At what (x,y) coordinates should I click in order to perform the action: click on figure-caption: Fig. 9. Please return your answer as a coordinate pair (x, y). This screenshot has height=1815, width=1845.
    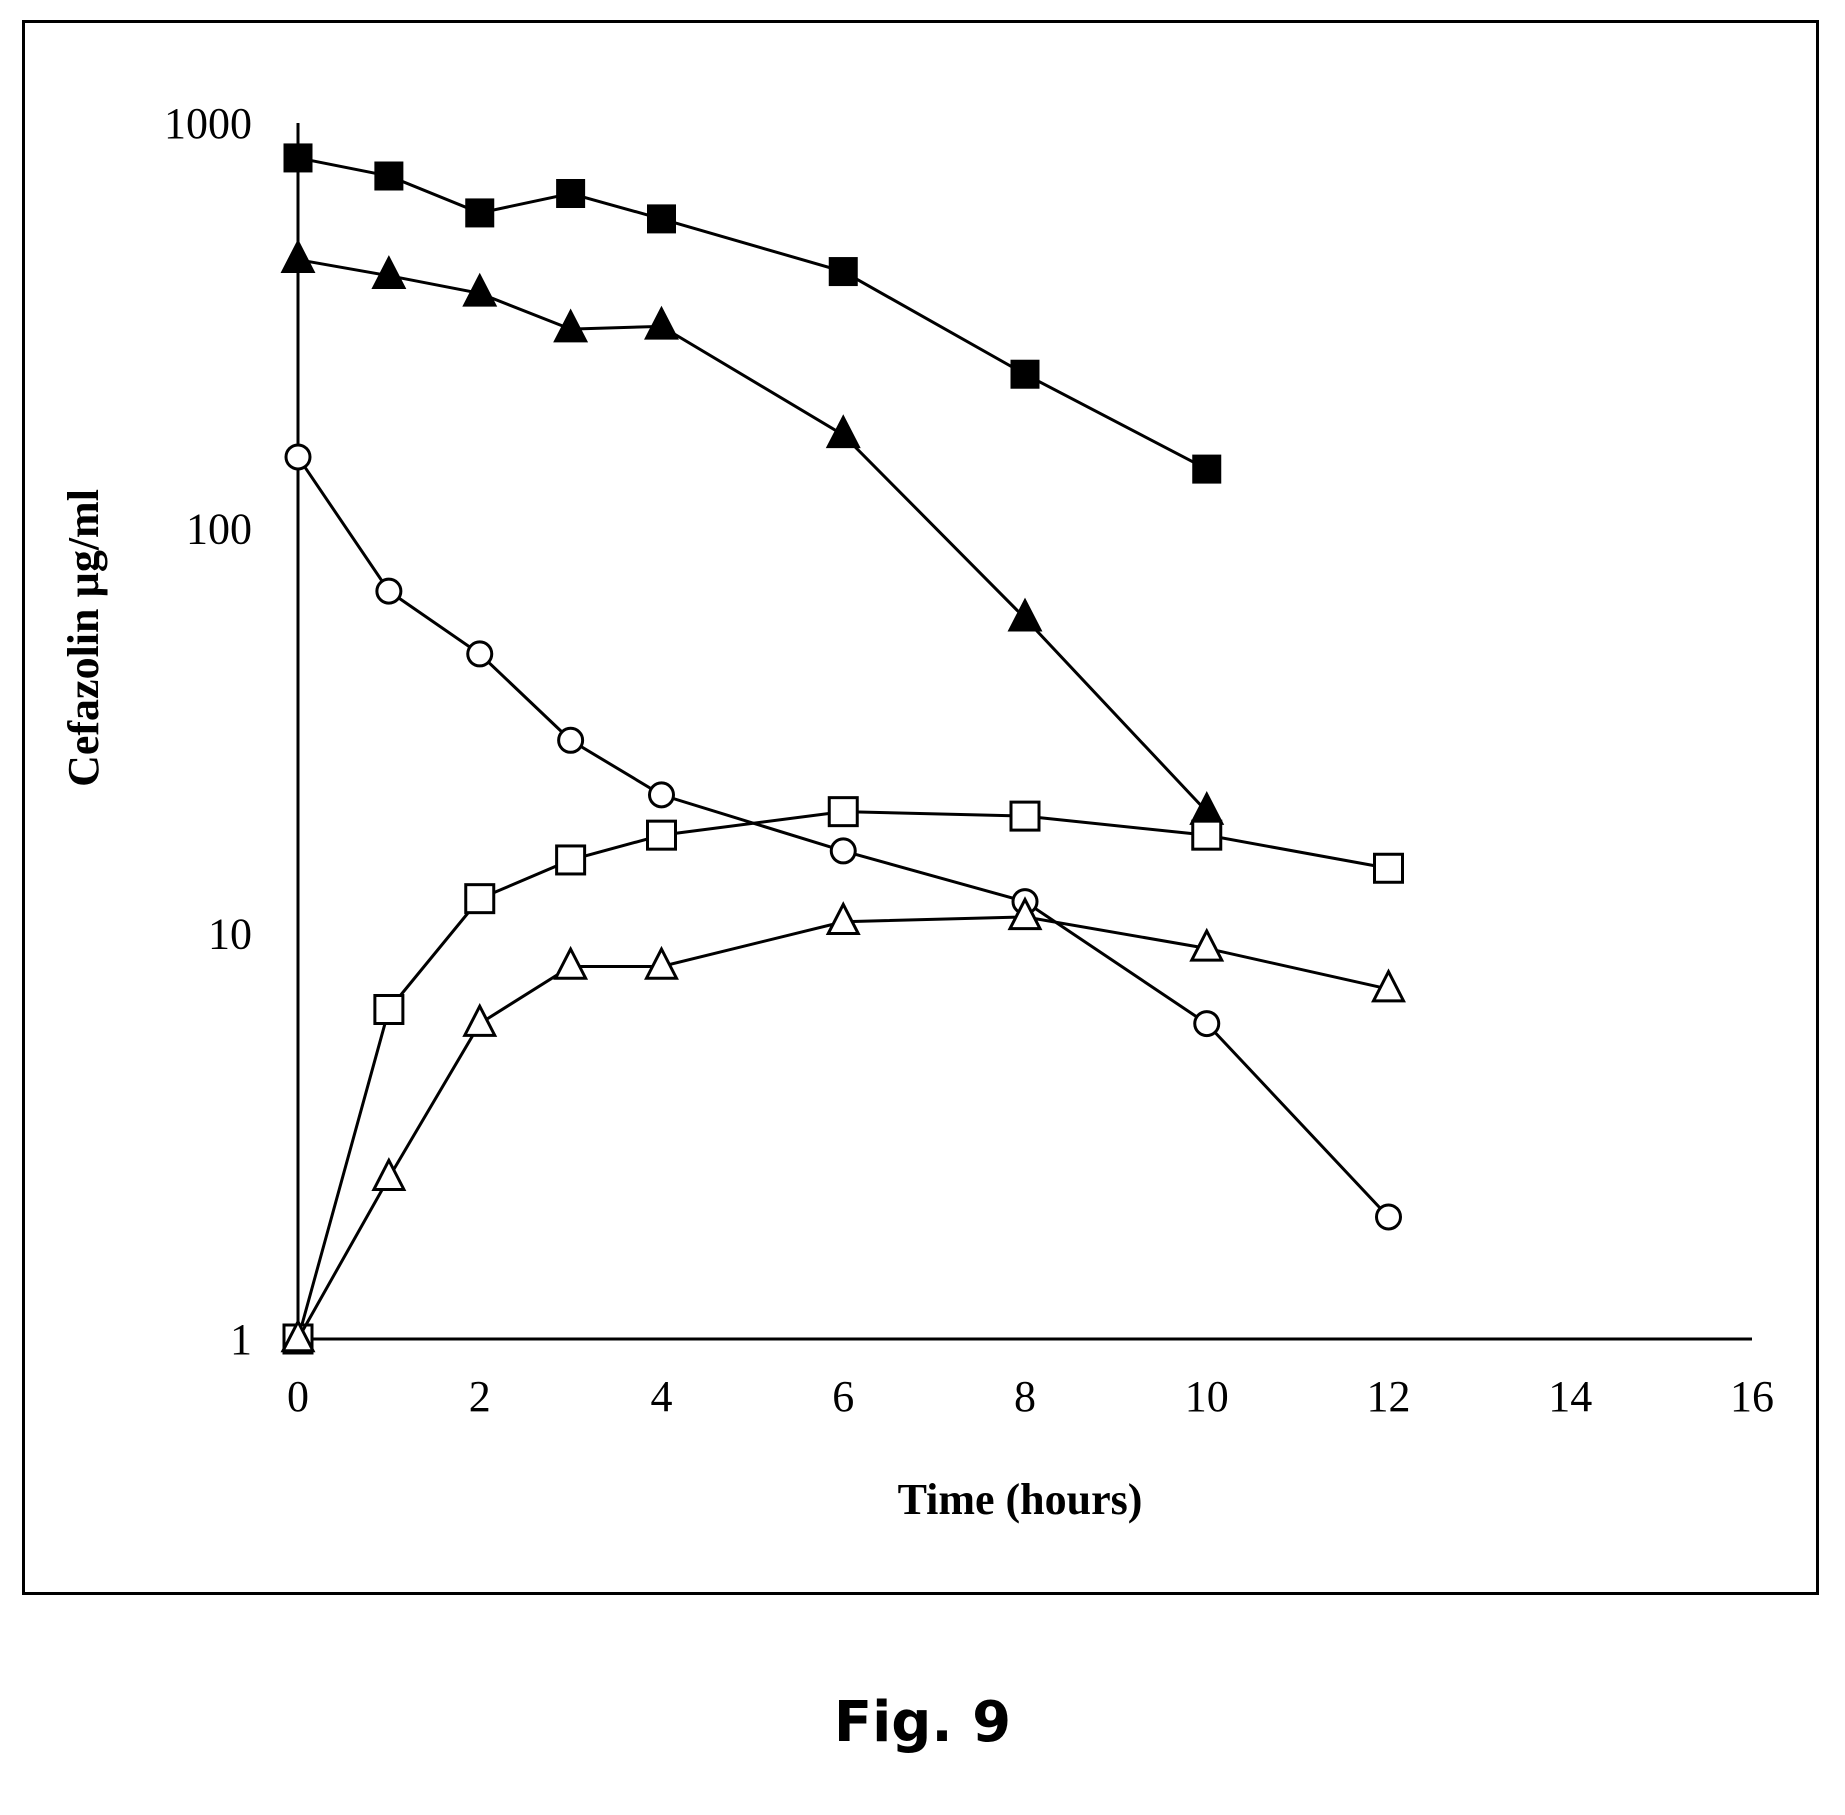
    Looking at the image, I should click on (922, 1722).